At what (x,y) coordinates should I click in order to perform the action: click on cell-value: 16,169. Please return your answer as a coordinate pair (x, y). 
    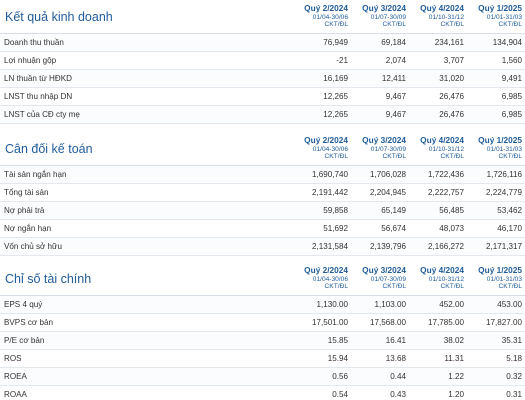
    Looking at the image, I should click on (335, 78).